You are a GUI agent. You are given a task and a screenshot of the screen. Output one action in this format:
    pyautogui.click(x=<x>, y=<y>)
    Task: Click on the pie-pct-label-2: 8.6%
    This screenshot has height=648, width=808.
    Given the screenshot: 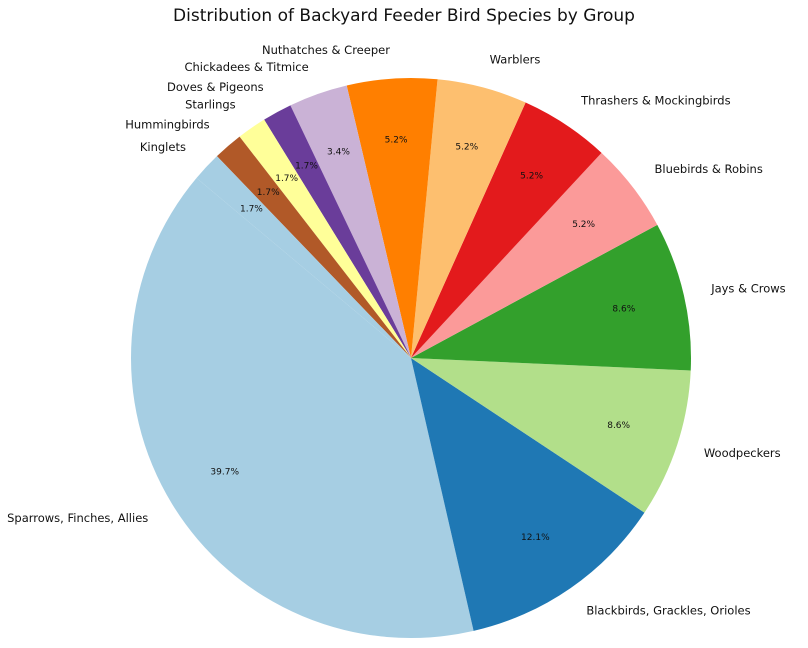 What is the action you would take?
    pyautogui.click(x=618, y=426)
    